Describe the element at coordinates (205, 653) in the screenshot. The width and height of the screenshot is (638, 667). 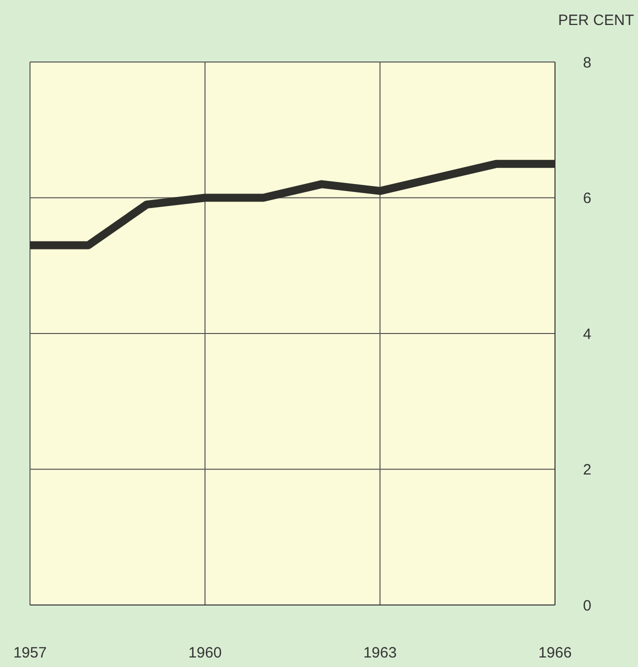
I see `x-tick-label: 1960` at that location.